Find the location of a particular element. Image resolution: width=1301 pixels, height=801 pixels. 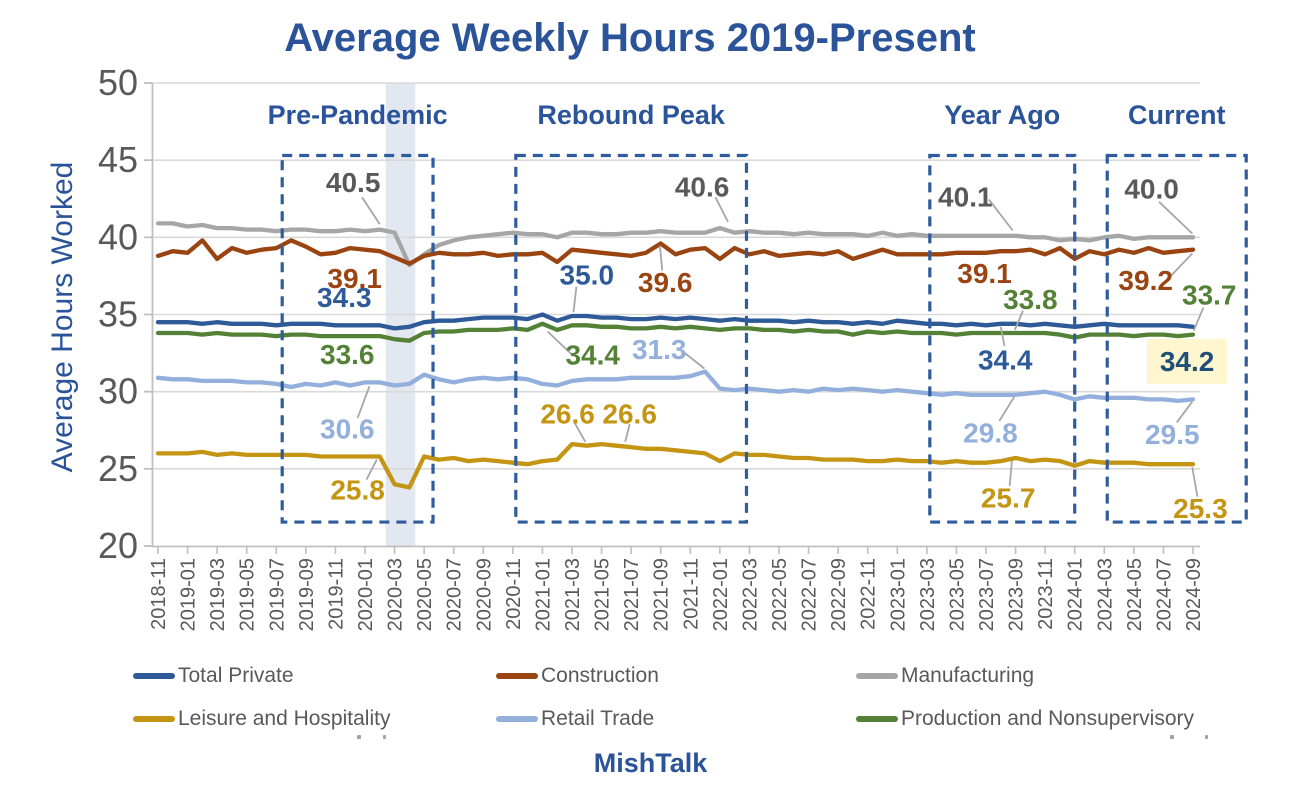

legend-swatch-production-and-nonsupervisory is located at coordinates (877, 719).